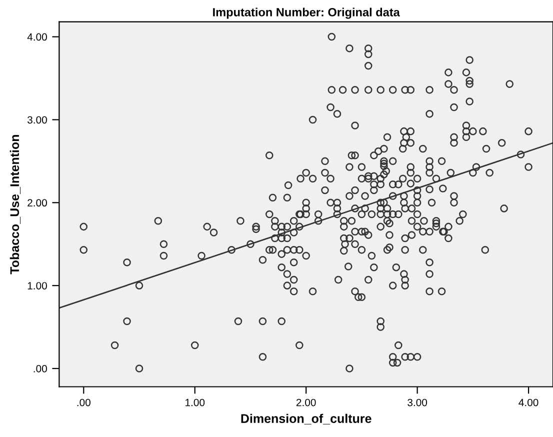 This screenshot has height=437, width=553. I want to click on chart-title: Imputation Number: Original data, so click(306, 13).